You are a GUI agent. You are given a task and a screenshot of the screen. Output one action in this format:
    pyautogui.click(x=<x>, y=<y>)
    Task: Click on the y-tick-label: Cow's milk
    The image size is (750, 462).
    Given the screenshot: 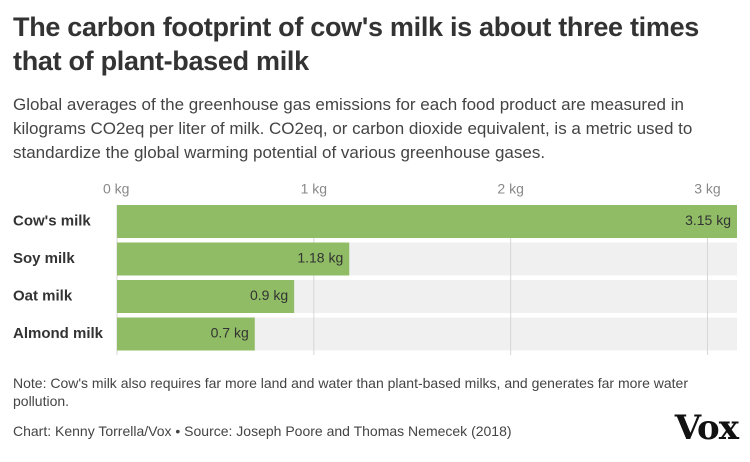 What is the action you would take?
    pyautogui.click(x=52, y=220)
    